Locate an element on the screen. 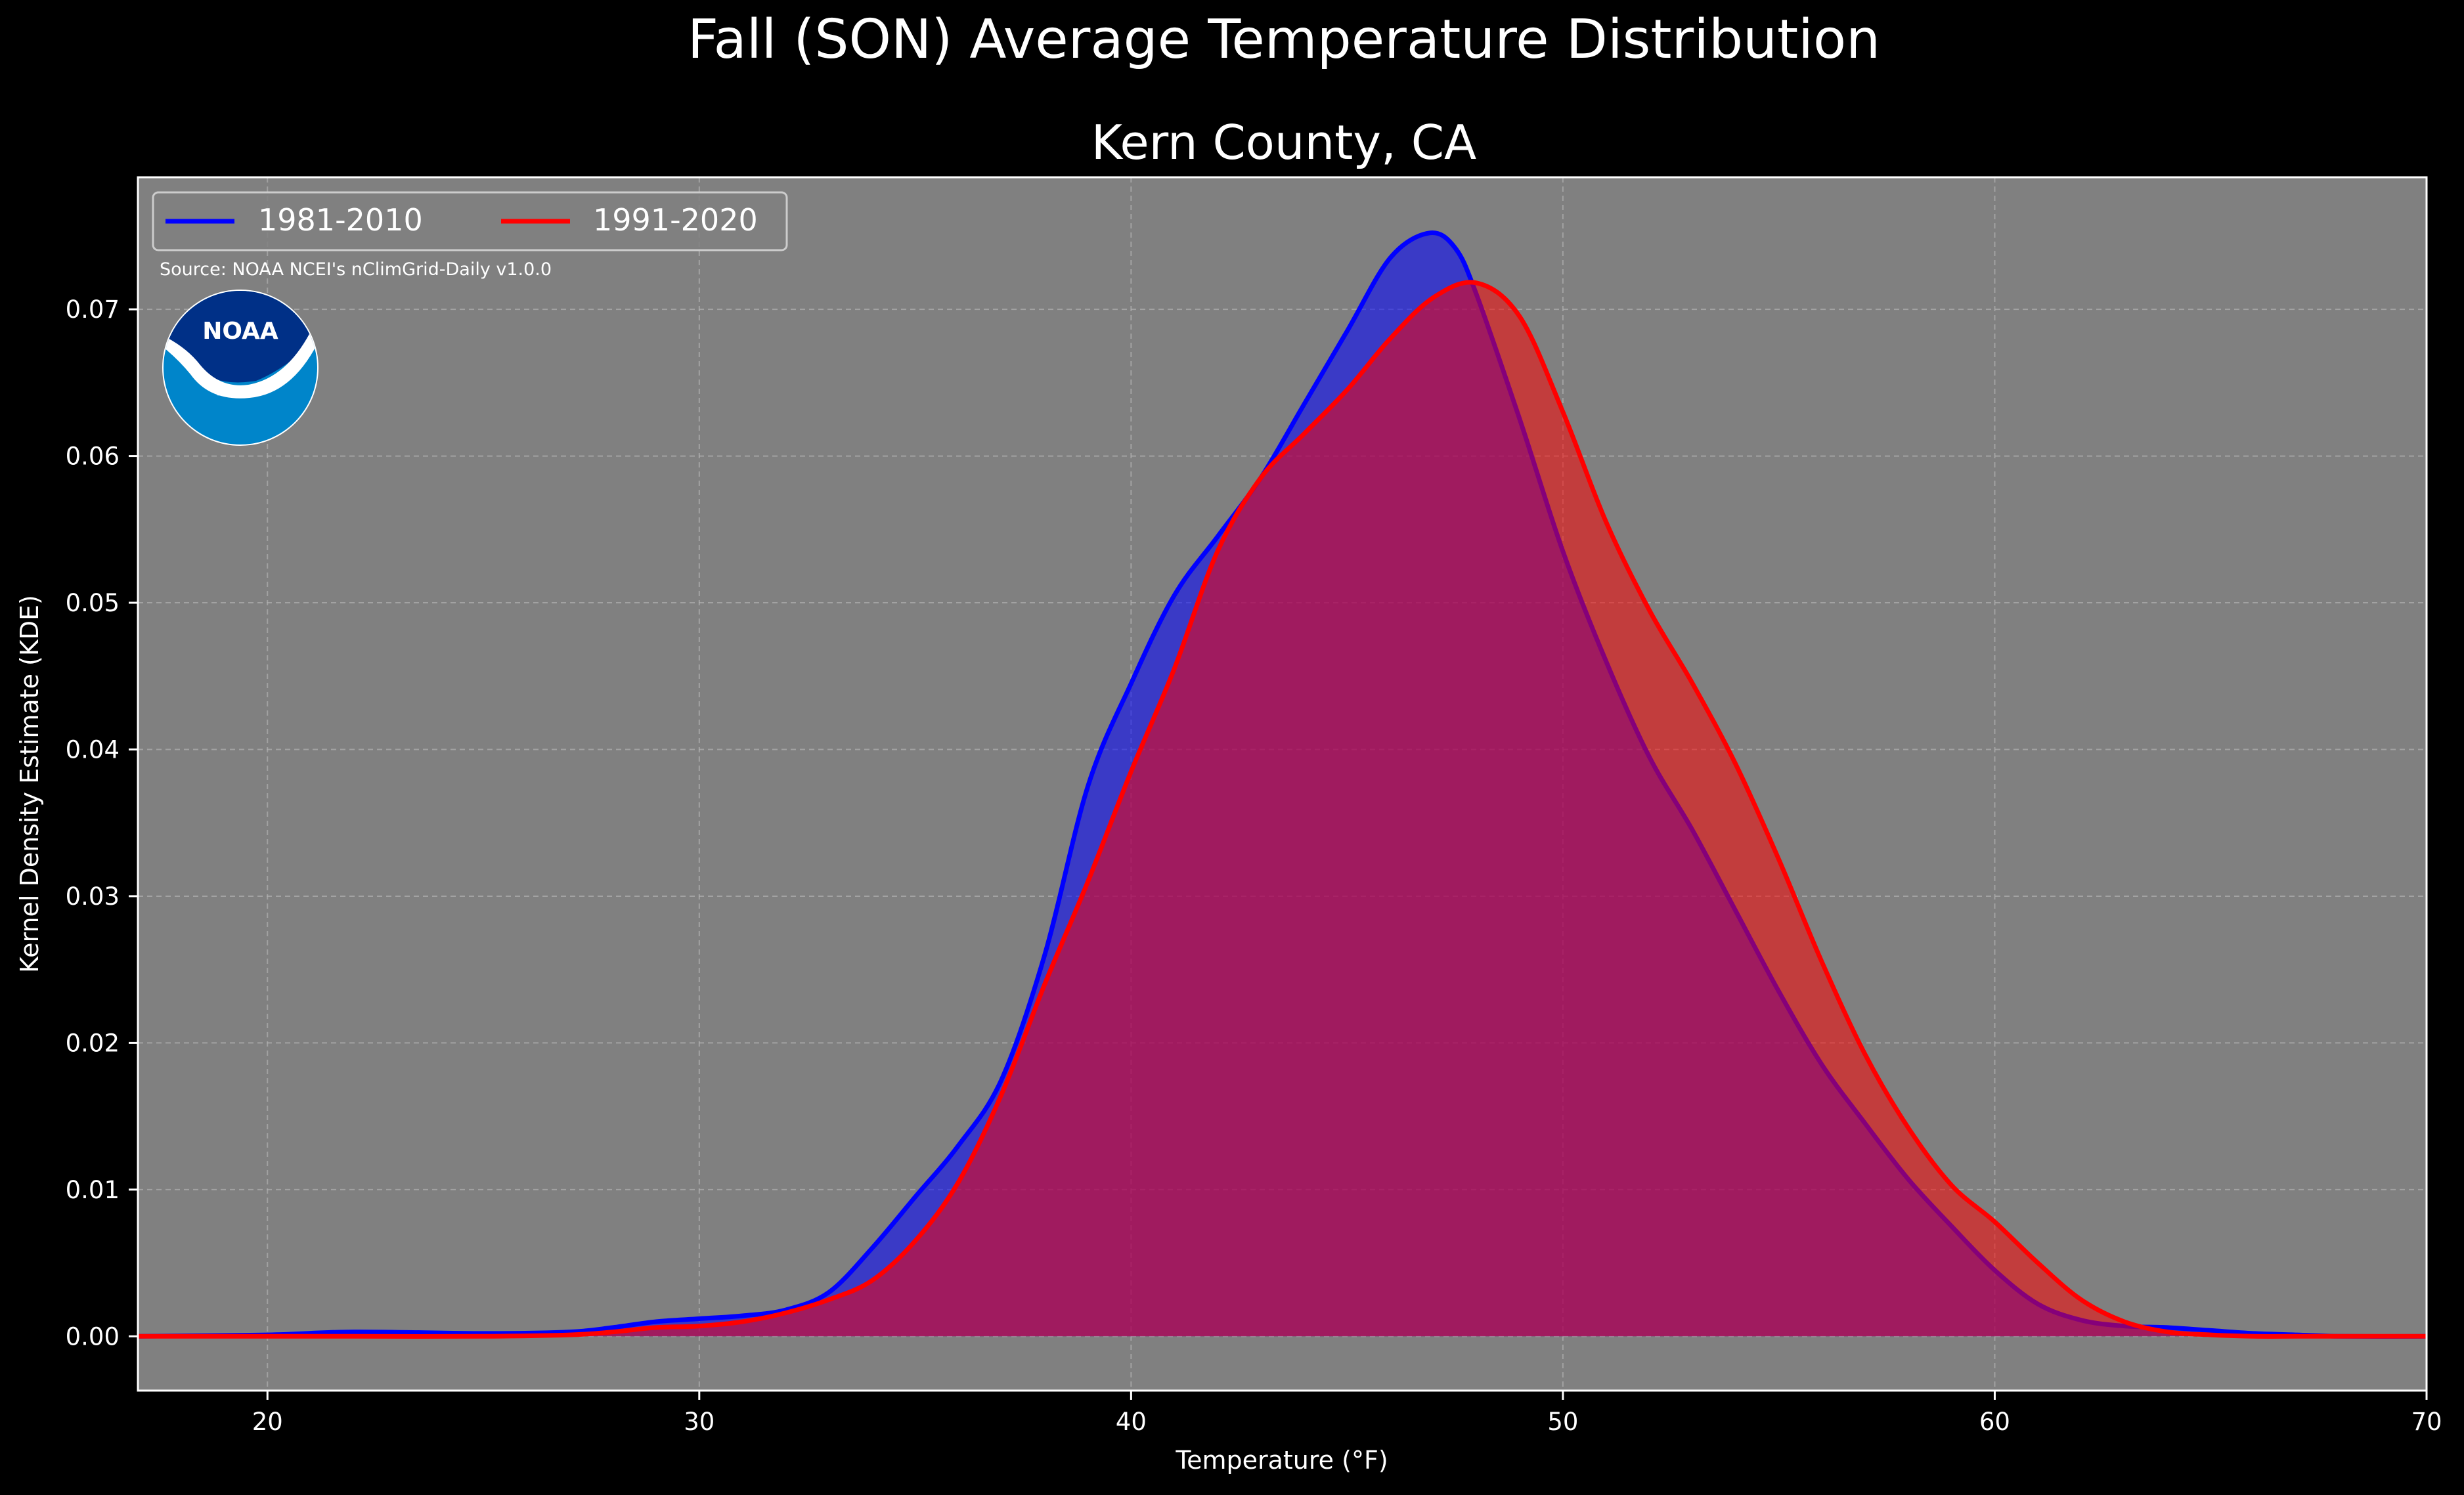  x-axis-ticks: 20 30 40 50 60 70 is located at coordinates (1347, 1413).